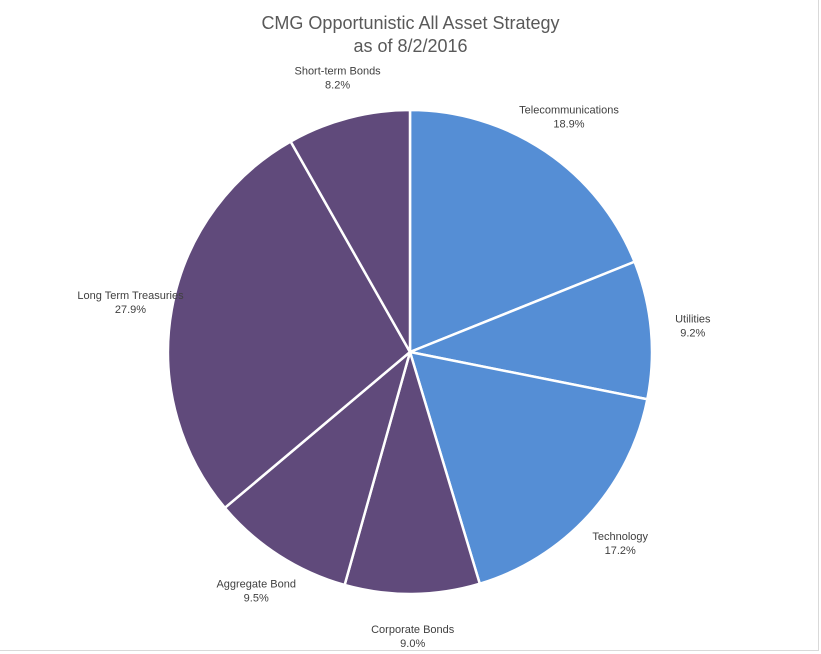 Image resolution: width=821 pixels, height=654 pixels. I want to click on data-label-percent: 27.9%, so click(130, 310).